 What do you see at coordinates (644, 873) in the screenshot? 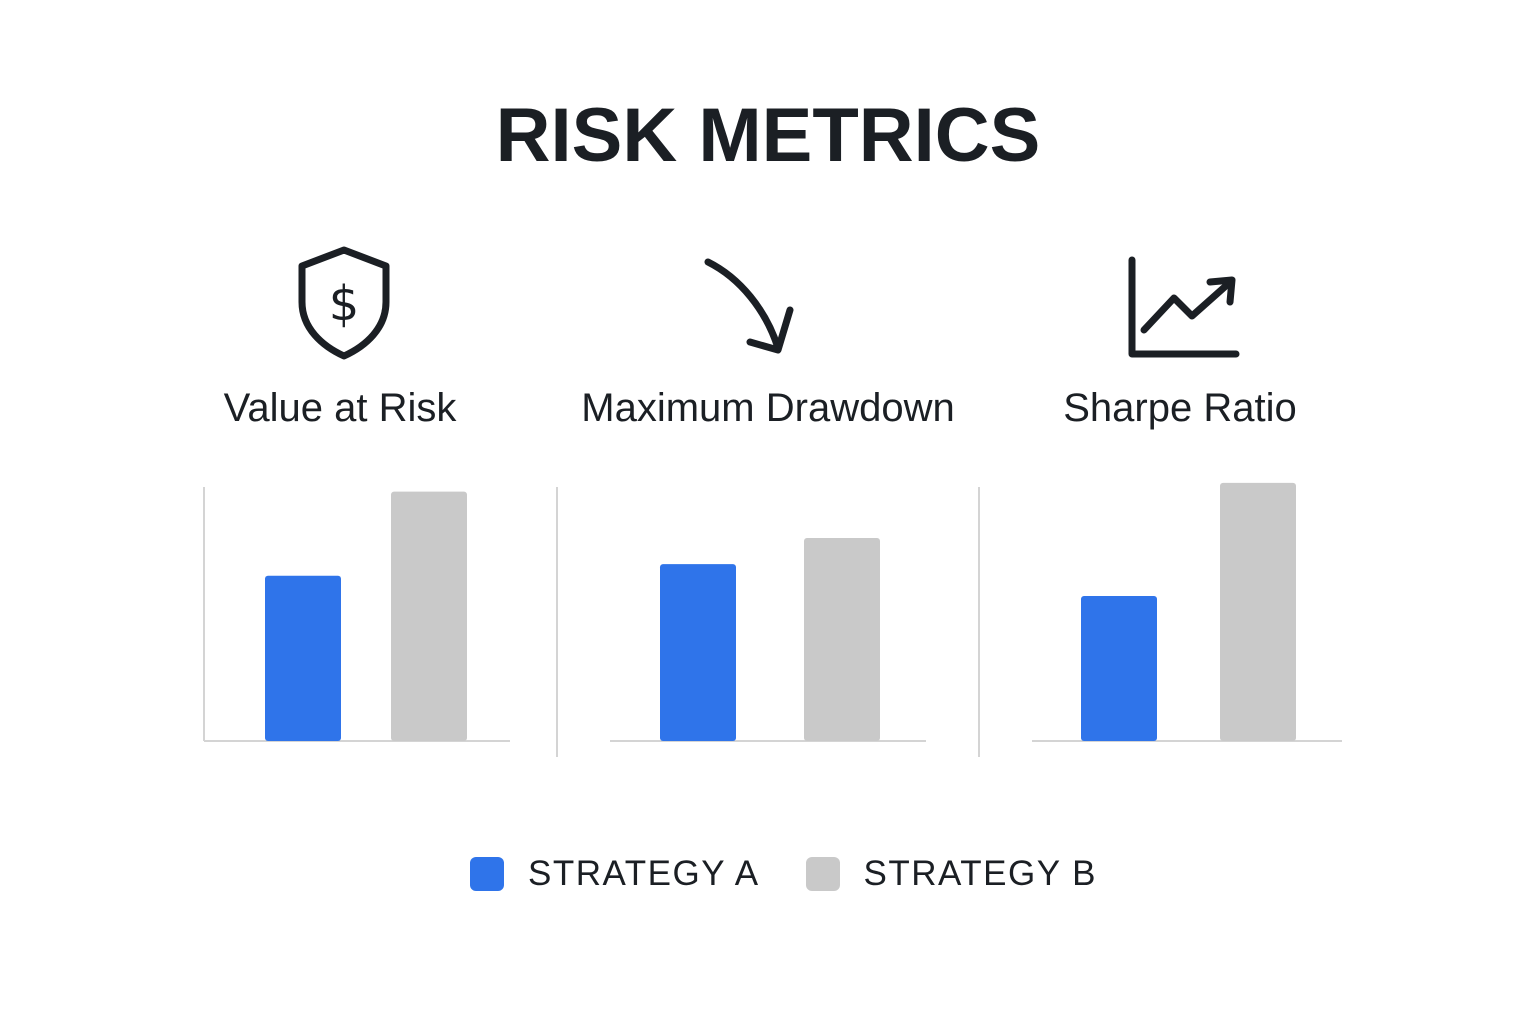
I see `legend-label-strategy-a: STRATEGY A` at bounding box center [644, 873].